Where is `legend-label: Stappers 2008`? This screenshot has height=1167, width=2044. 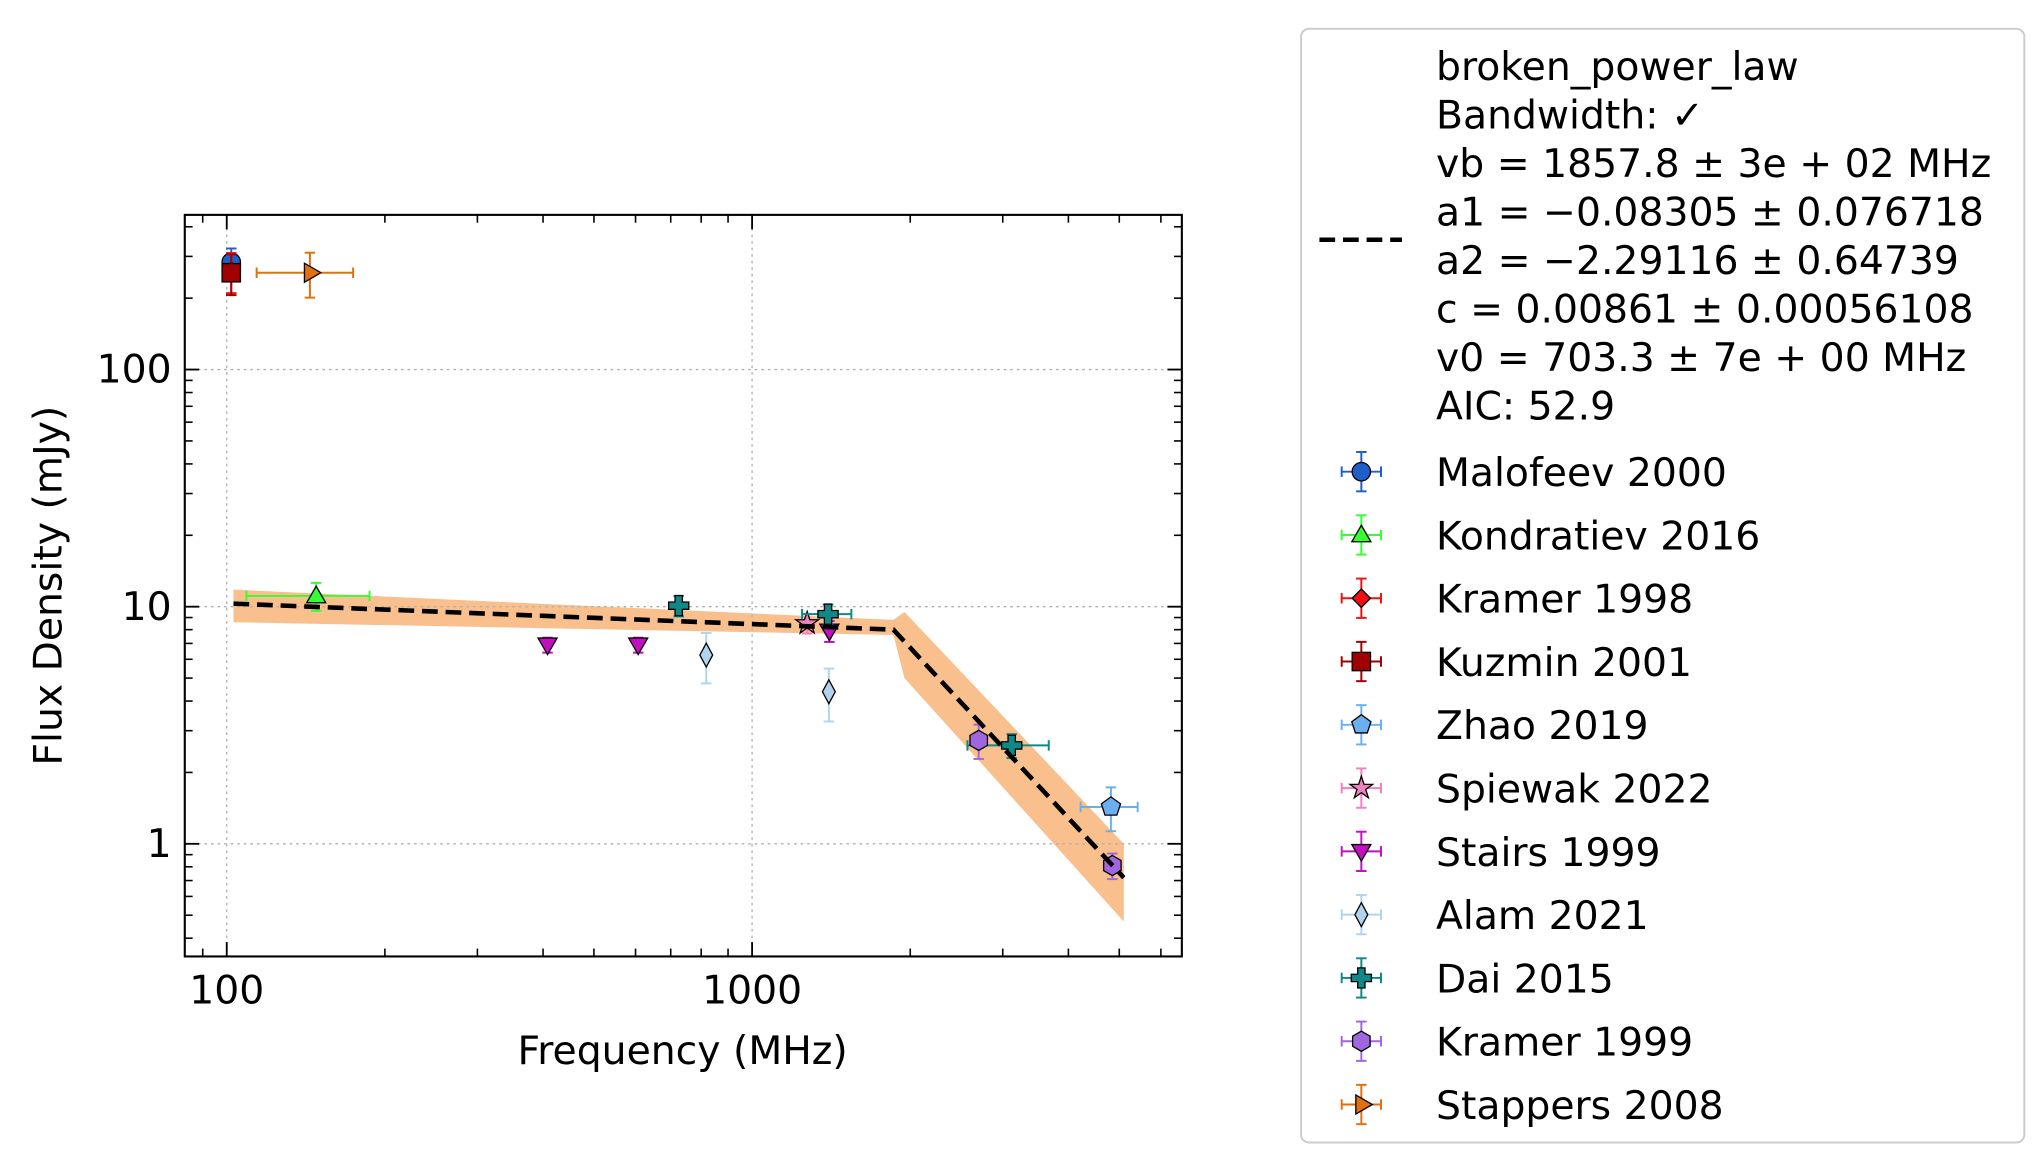 legend-label: Stappers 2008 is located at coordinates (1580, 1106).